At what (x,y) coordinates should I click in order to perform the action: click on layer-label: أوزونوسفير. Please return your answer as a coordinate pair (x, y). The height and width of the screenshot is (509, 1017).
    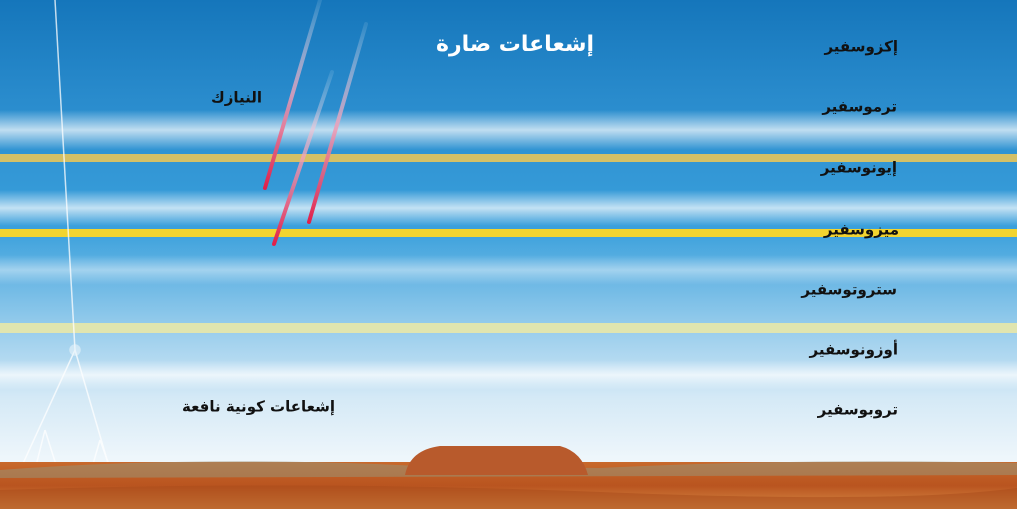
    Looking at the image, I should click on (853, 349).